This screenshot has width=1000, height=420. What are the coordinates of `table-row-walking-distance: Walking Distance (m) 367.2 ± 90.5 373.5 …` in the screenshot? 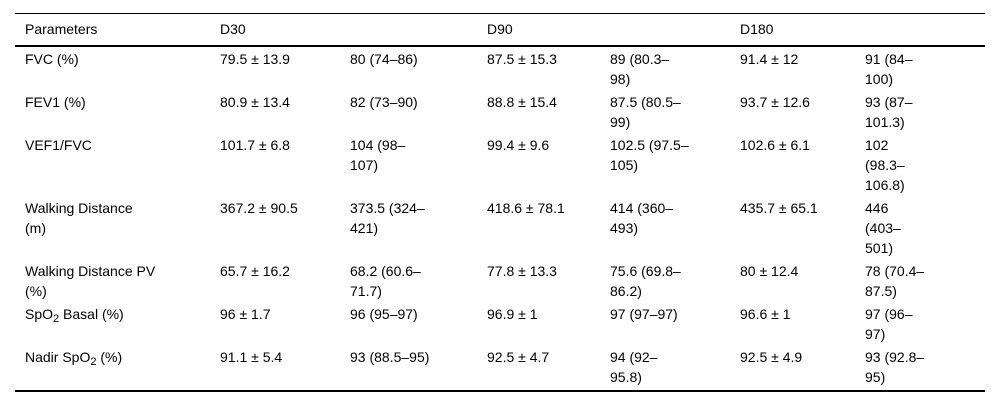 It's located at (500, 227).